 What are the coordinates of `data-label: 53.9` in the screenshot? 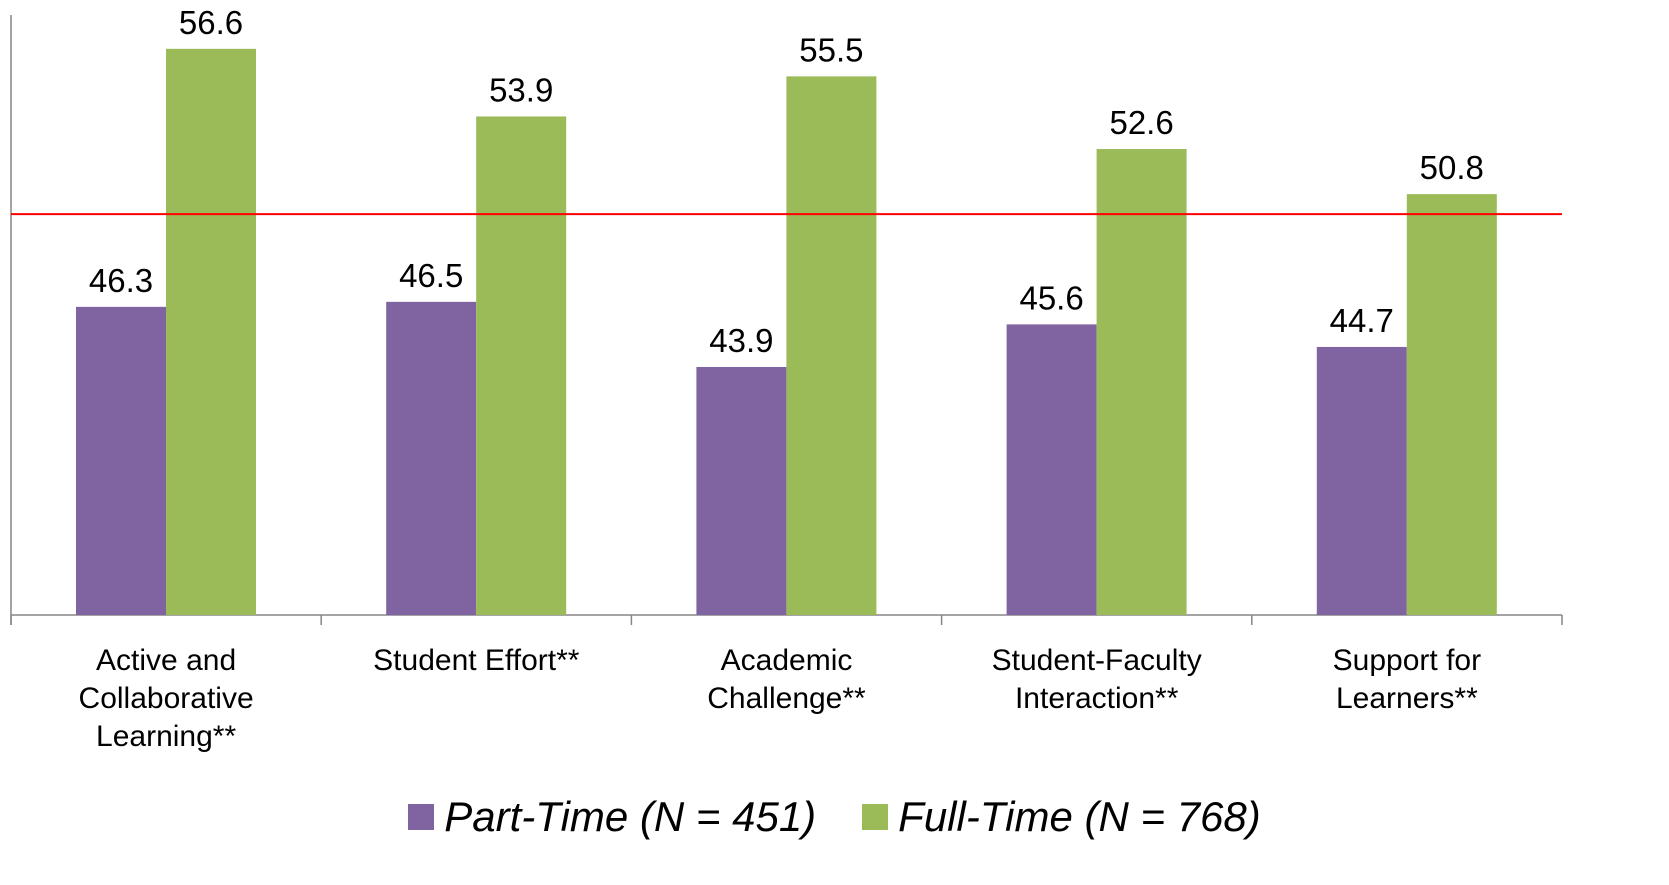 It's located at (521, 89).